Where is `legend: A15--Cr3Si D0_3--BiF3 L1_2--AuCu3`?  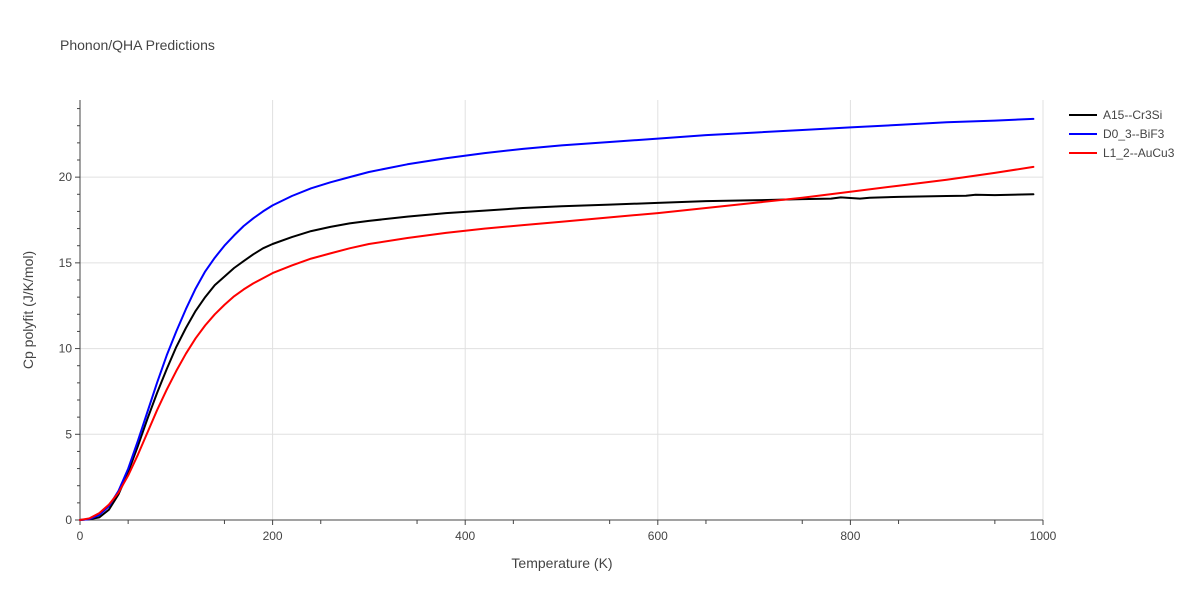
legend: A15--Cr3Si D0_3--BiF3 L1_2--AuCu3 is located at coordinates (1122, 134).